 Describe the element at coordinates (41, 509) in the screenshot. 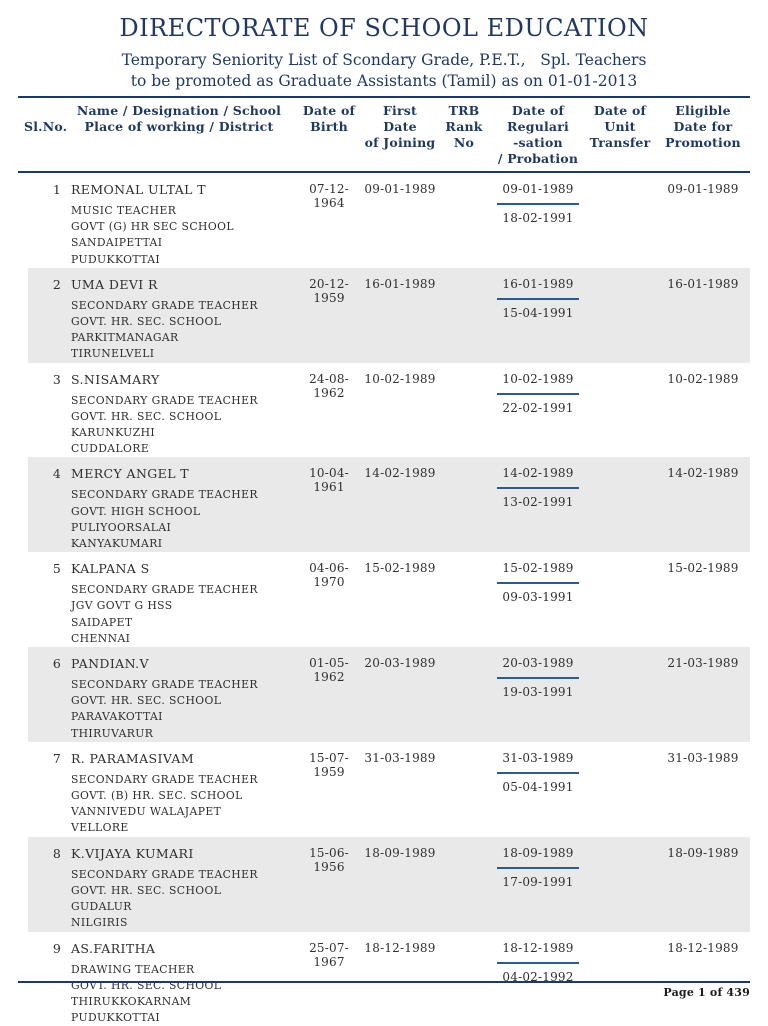

I see `row-serial-number: 4` at that location.